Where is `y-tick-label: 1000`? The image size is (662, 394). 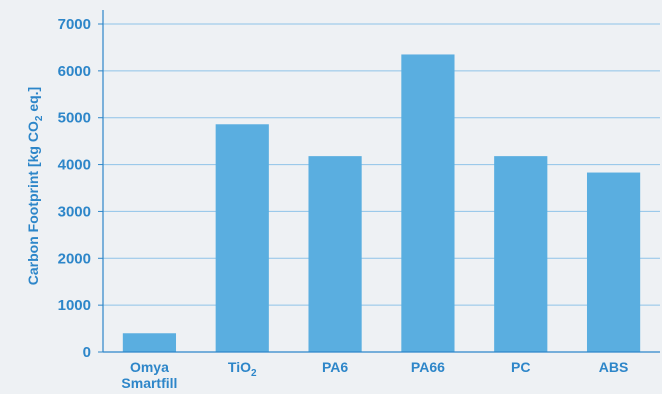 y-tick-label: 1000 is located at coordinates (74, 305).